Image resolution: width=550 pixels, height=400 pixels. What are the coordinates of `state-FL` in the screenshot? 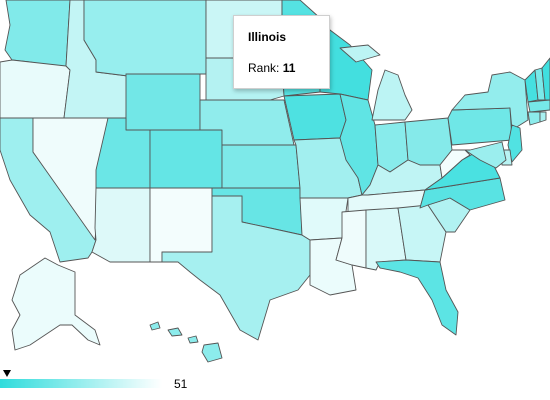 It's located at (417, 297).